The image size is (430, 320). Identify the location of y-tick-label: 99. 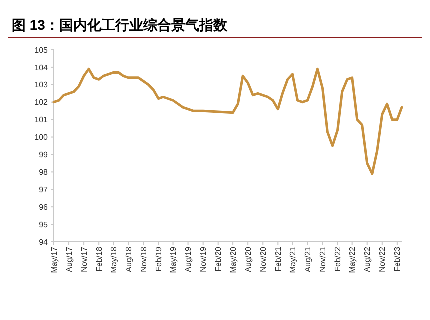
(44, 155).